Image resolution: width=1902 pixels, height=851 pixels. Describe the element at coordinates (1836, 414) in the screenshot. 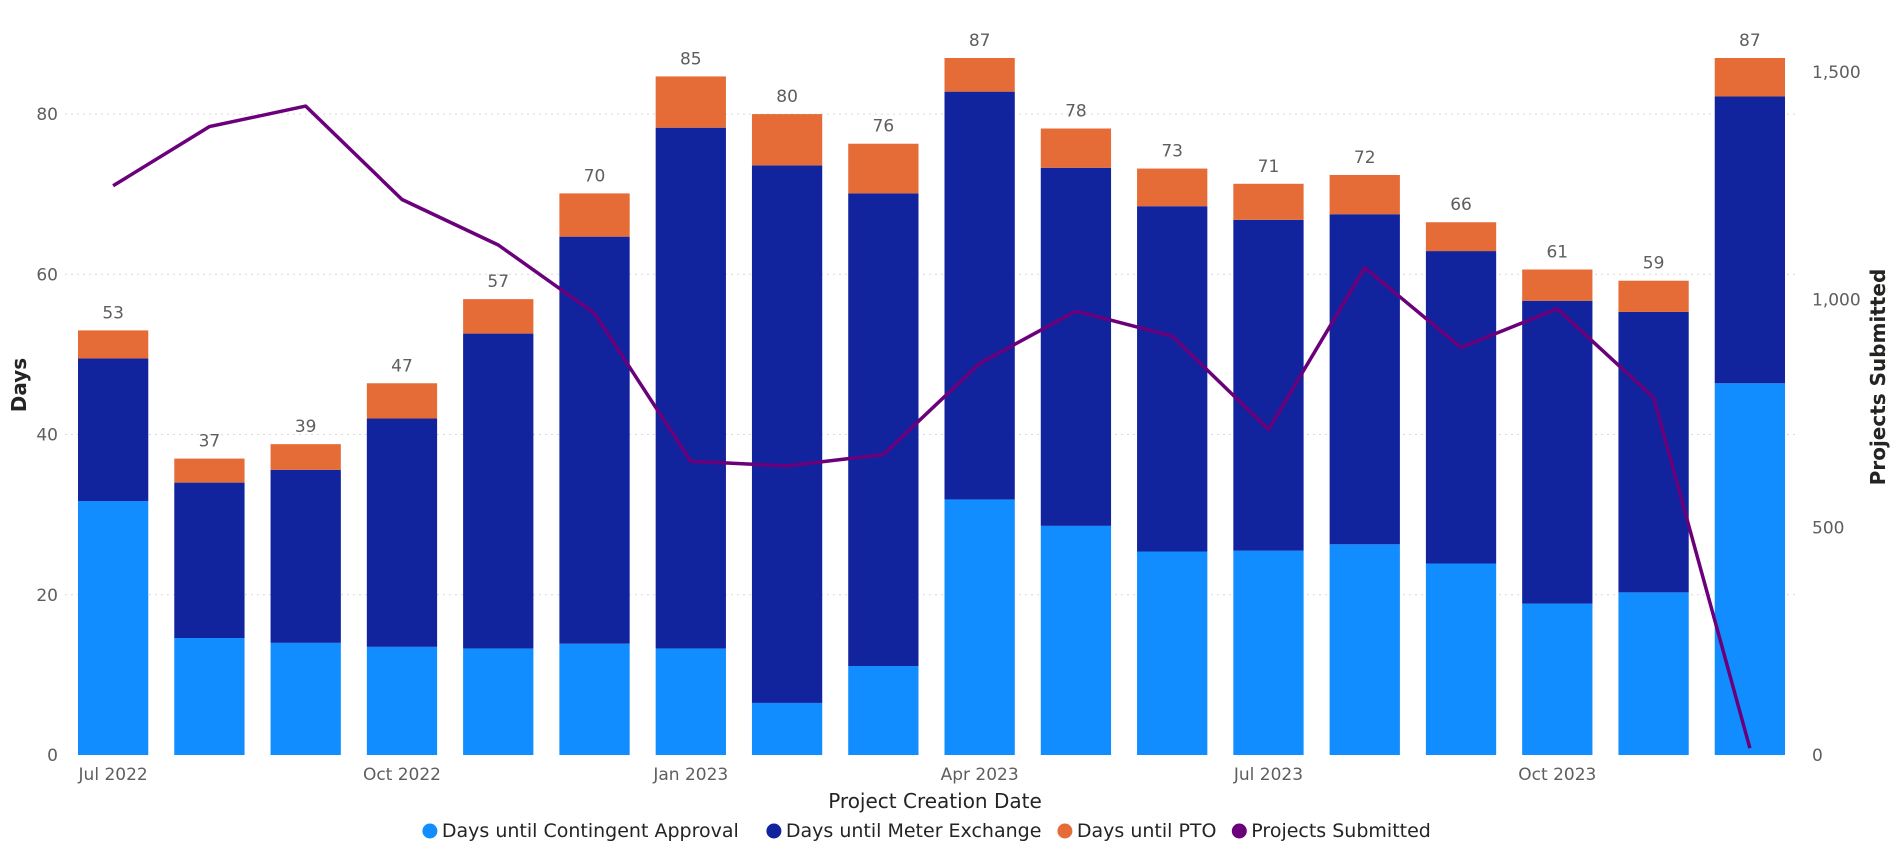

I see `y-axis-right: 0 500 1,000 1,500` at that location.